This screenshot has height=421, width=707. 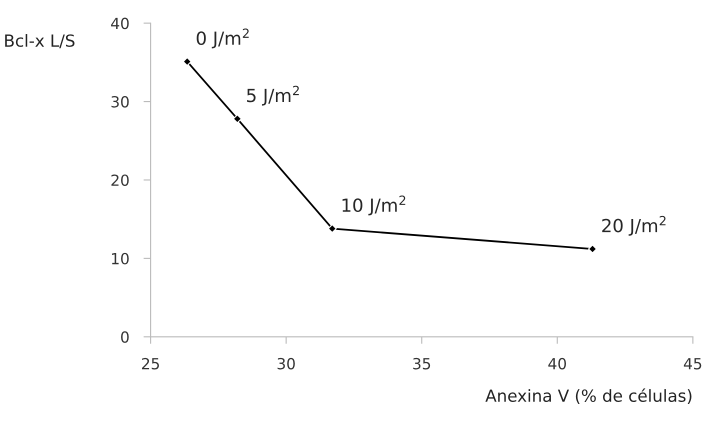 What do you see at coordinates (222, 38) in the screenshot?
I see `annotation: 0 J/m$^{2}$` at bounding box center [222, 38].